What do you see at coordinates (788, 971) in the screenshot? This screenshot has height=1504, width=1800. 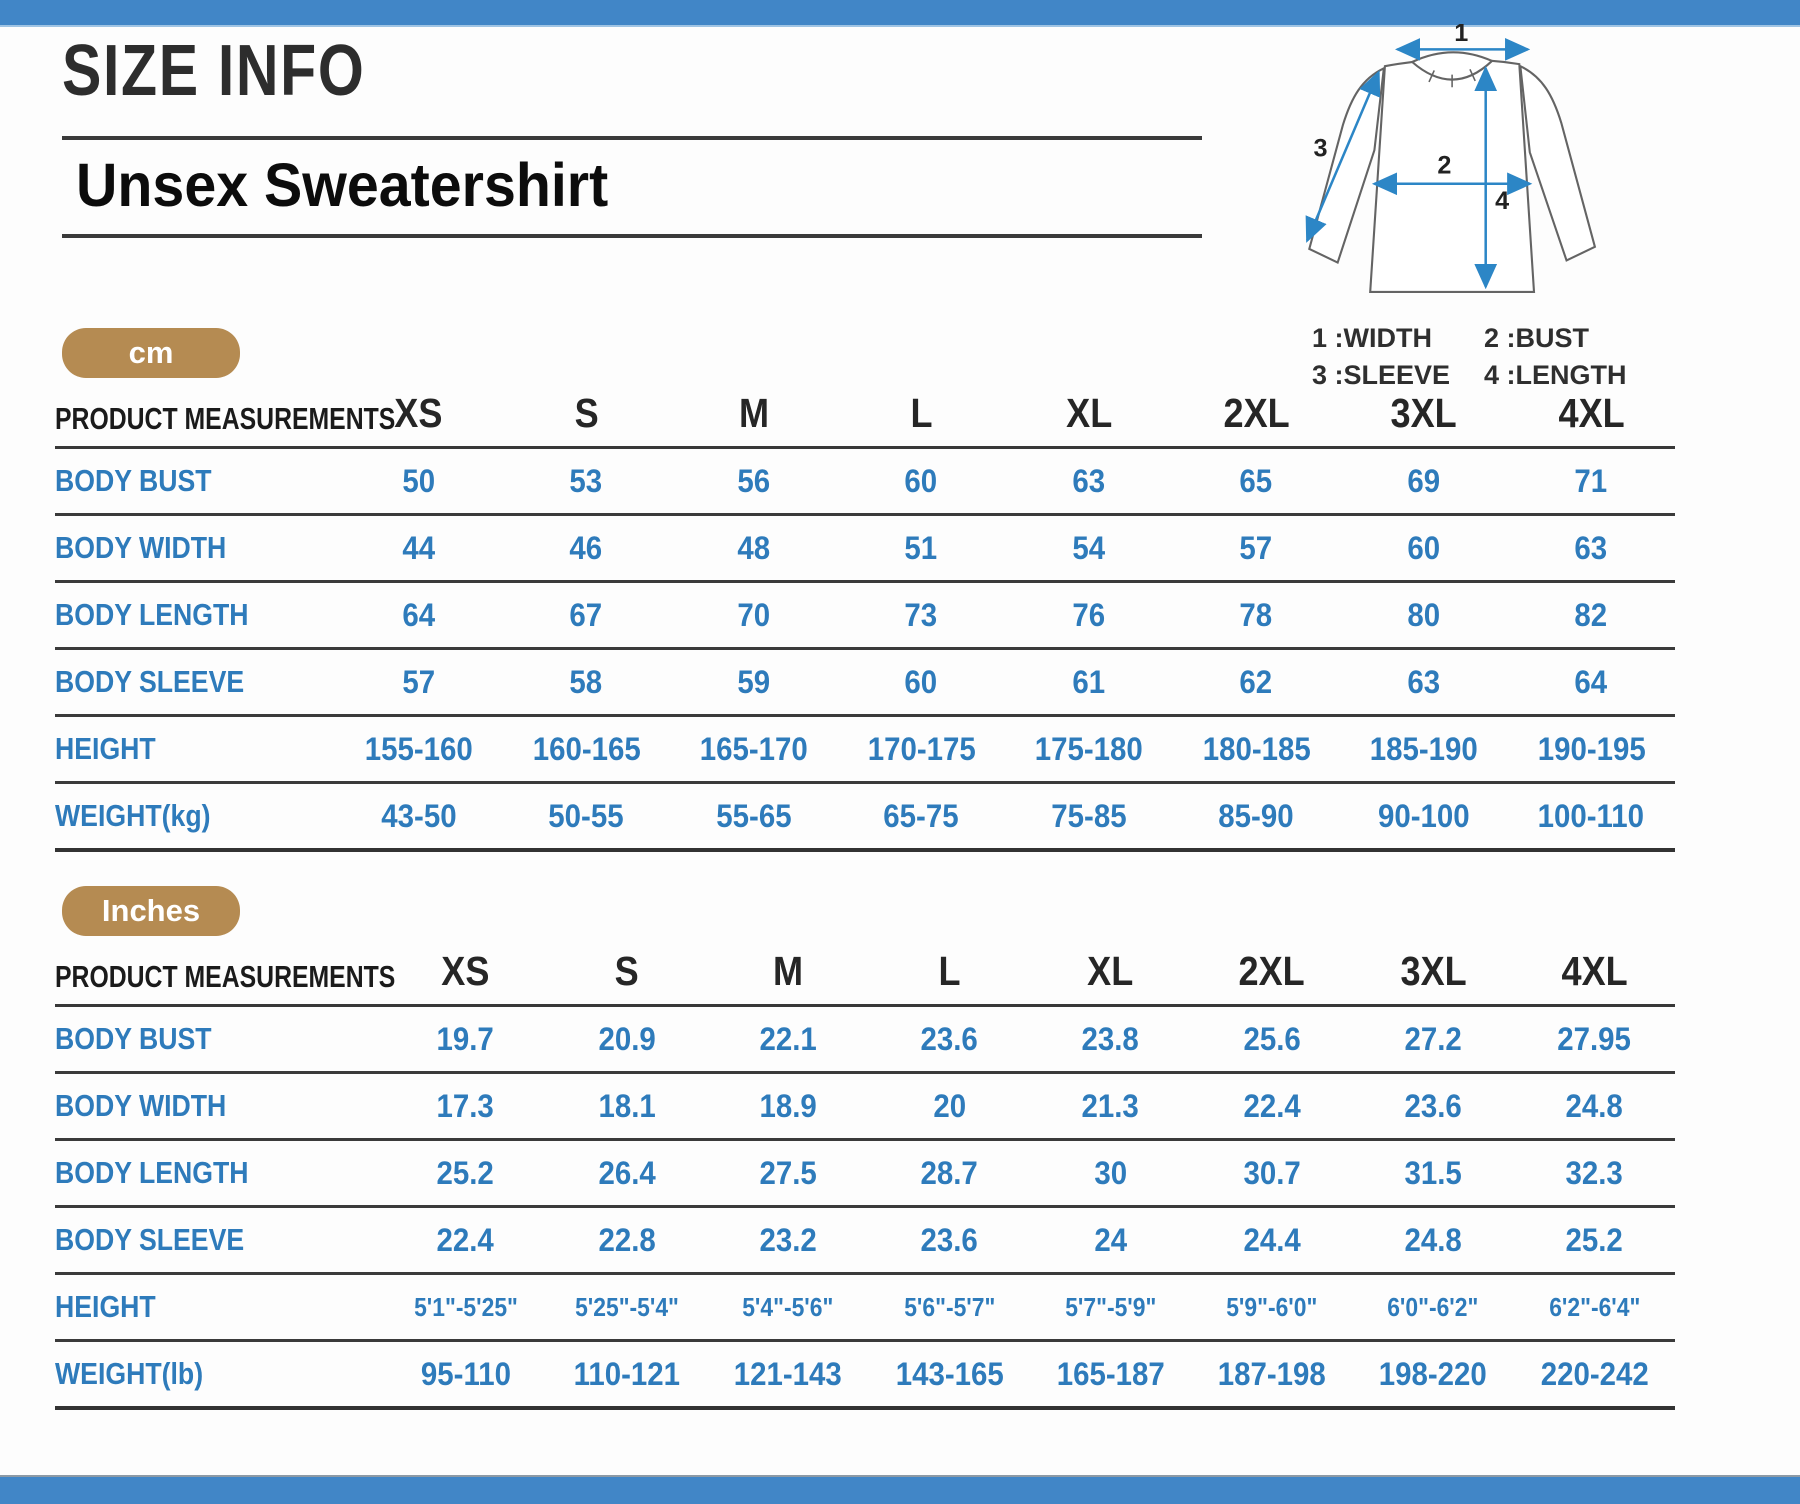 I see `size-column-header: M` at bounding box center [788, 971].